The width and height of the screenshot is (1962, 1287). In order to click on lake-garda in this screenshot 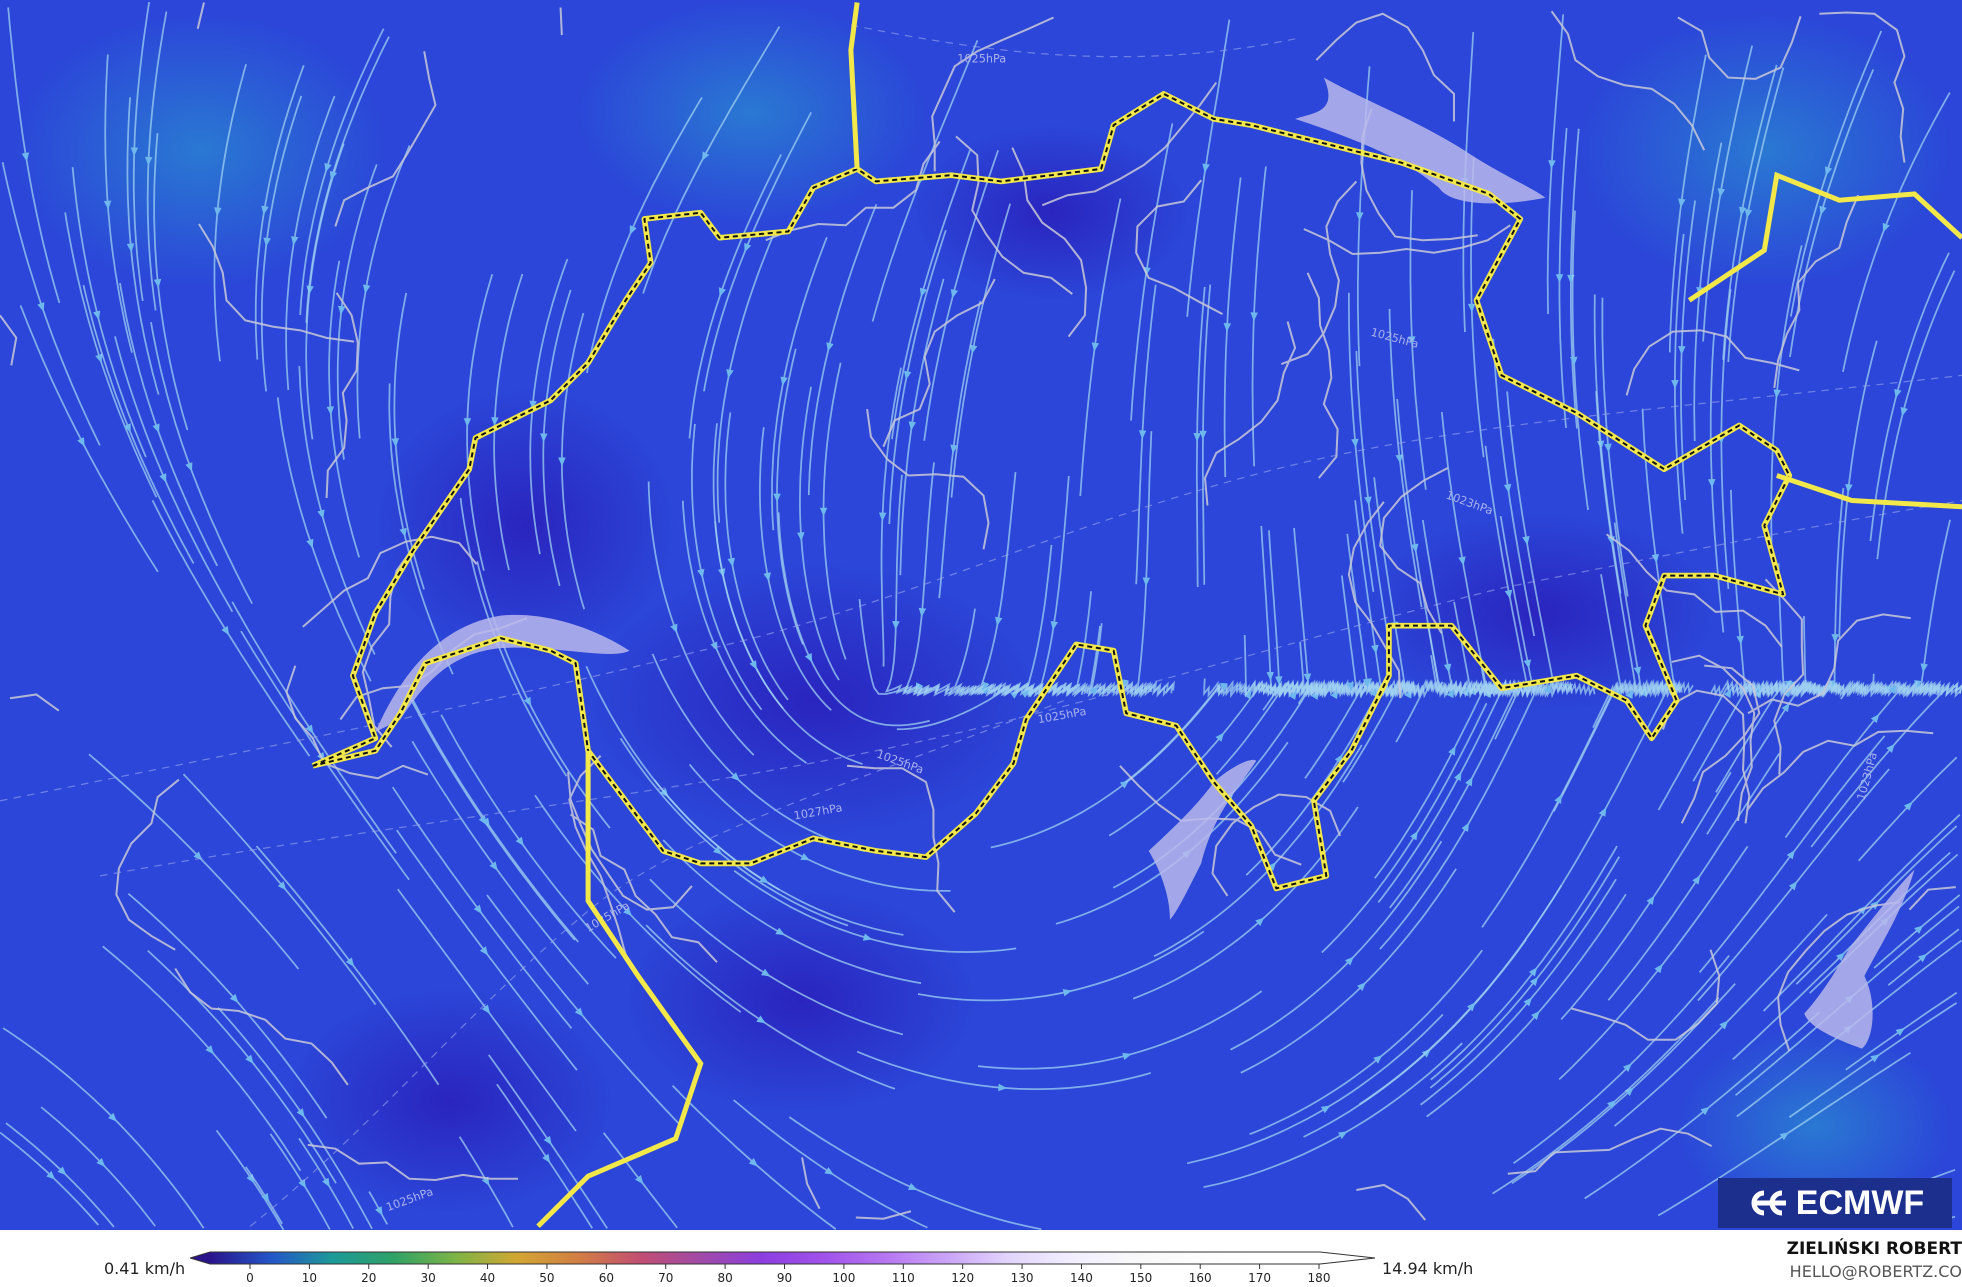, I will do `click(1859, 959)`.